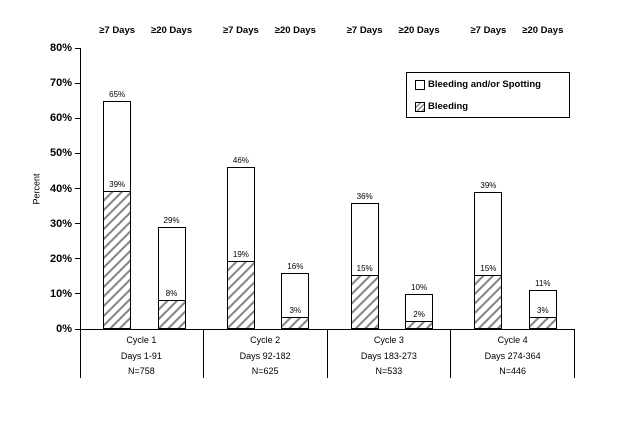  What do you see at coordinates (295, 295) in the screenshot?
I see `bar-cycle2-20days: 16% 3%` at bounding box center [295, 295].